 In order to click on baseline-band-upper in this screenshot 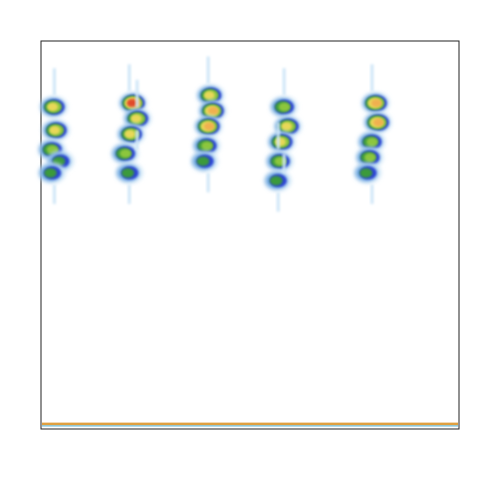, I will do `click(250, 424)`.